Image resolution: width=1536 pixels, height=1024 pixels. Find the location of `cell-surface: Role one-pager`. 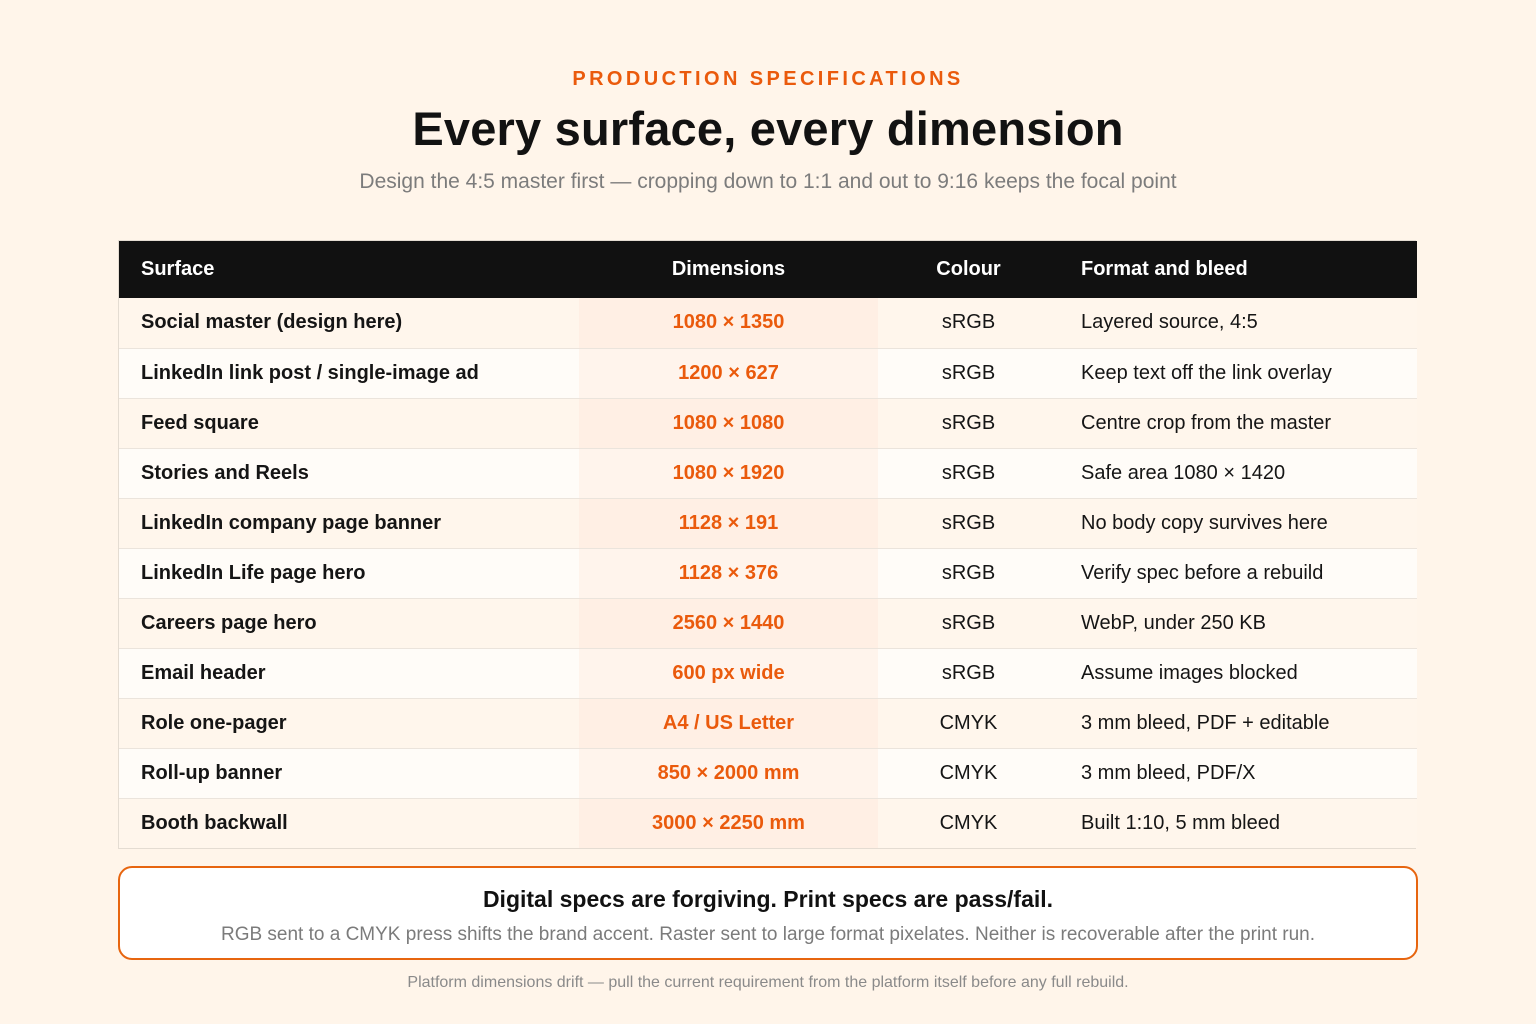

cell-surface: Role one-pager is located at coordinates (214, 722).